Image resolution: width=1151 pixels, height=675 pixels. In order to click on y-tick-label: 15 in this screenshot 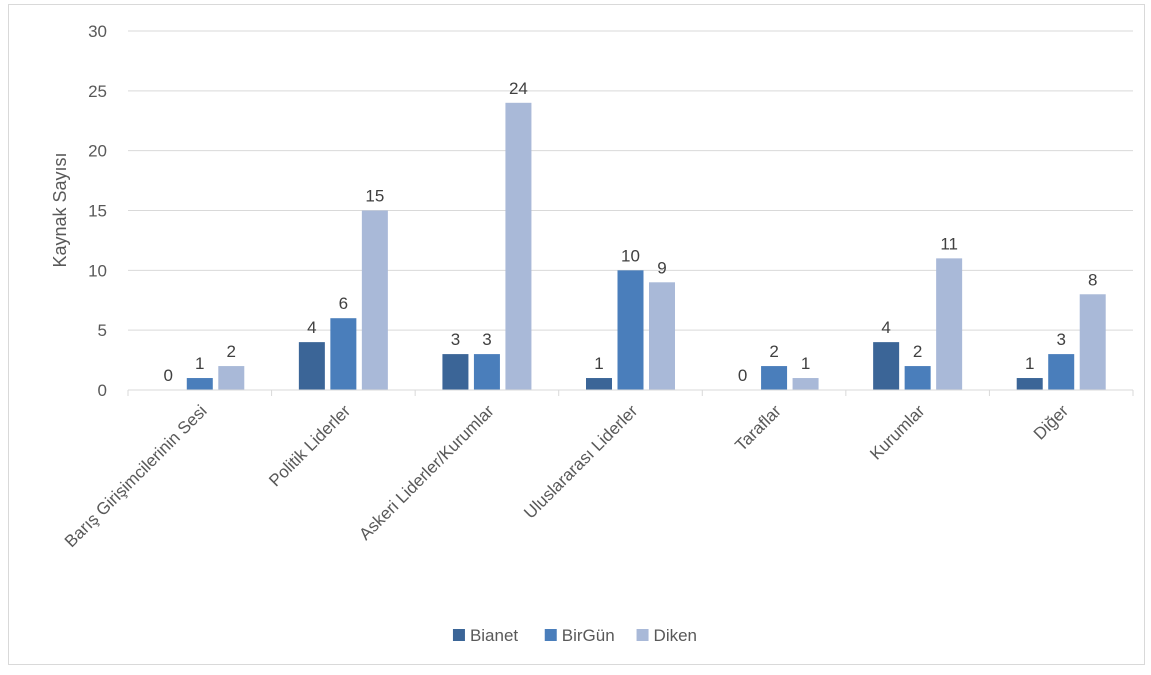, I will do `click(97, 211)`.